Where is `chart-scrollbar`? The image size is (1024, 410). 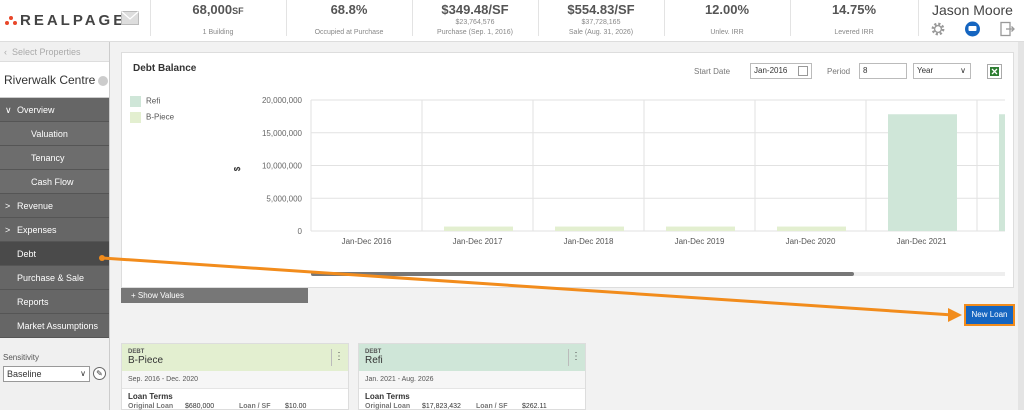
chart-scrollbar is located at coordinates (658, 274).